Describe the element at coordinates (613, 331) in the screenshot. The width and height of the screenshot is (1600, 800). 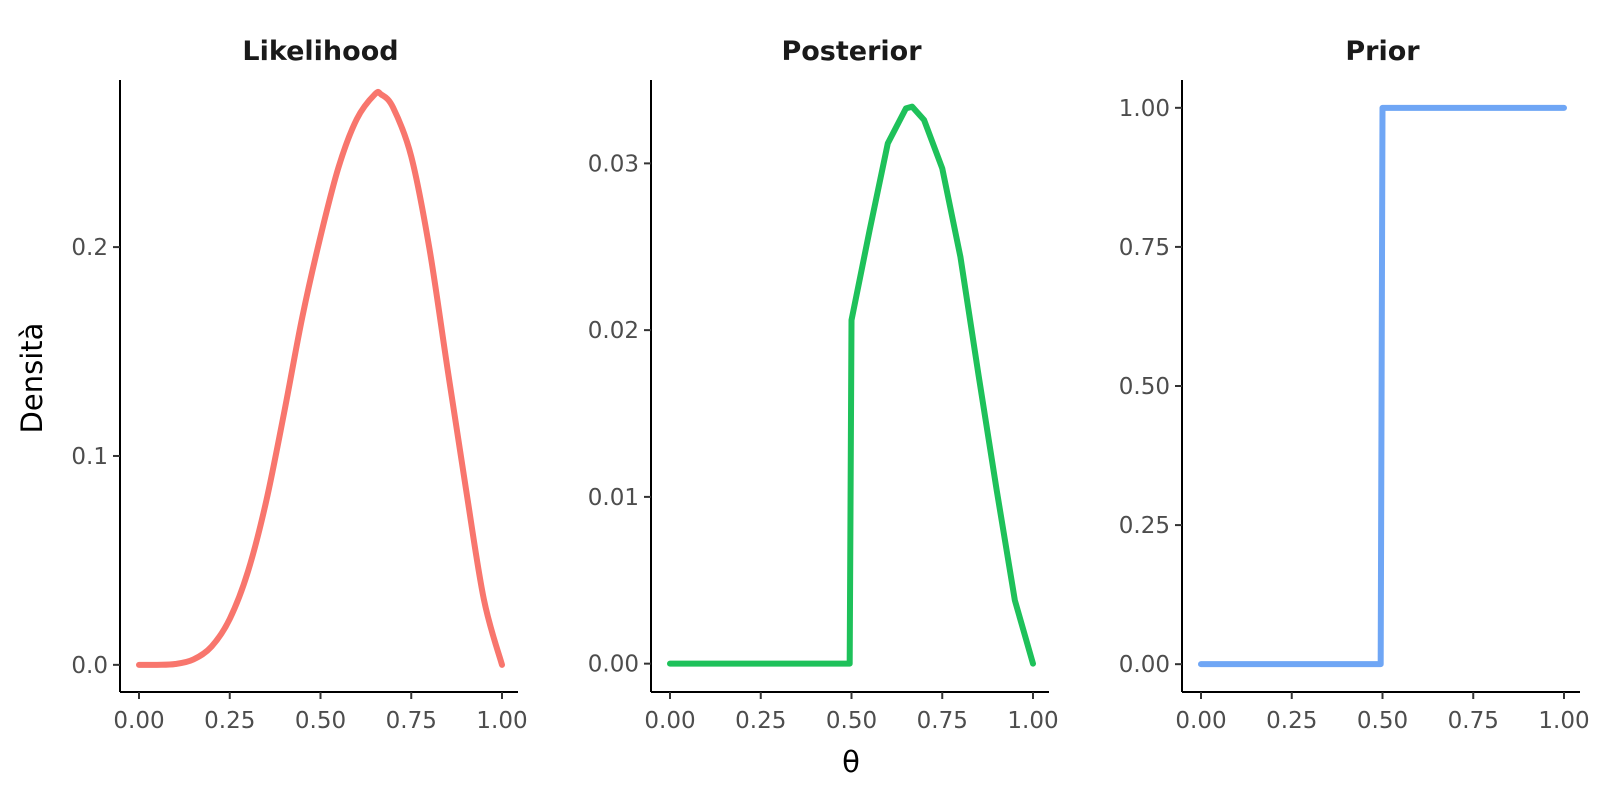
I see `y-tick-label: 0.02` at that location.